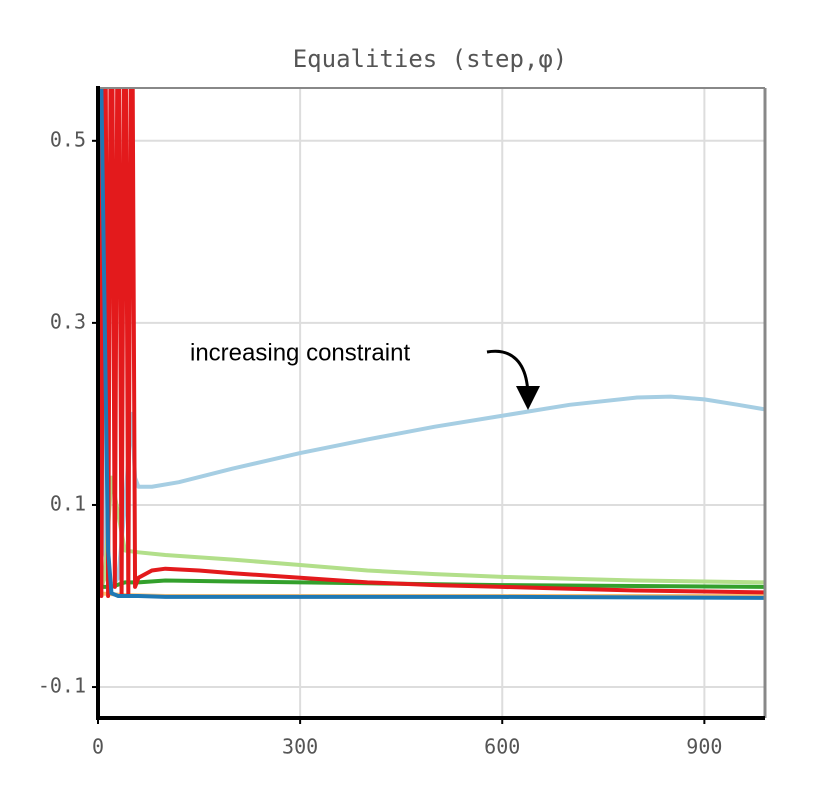 The height and width of the screenshot is (808, 829). I want to click on x-tick-label: 0, so click(98, 747).